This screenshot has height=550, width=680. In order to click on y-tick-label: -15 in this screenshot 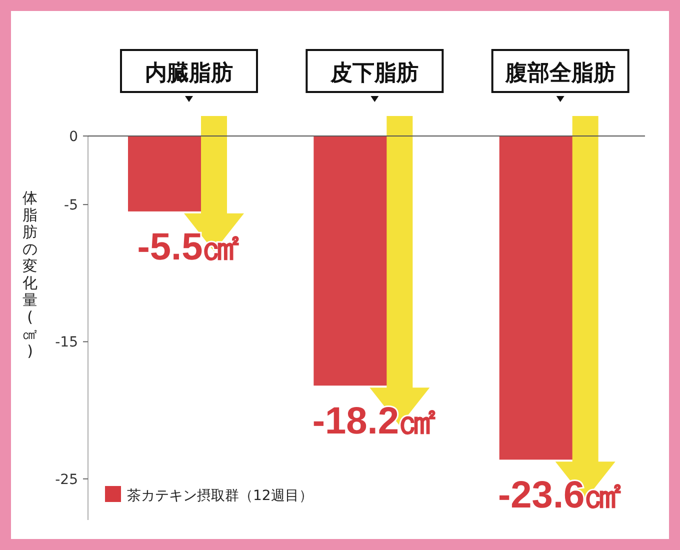, I will do `click(66, 342)`.